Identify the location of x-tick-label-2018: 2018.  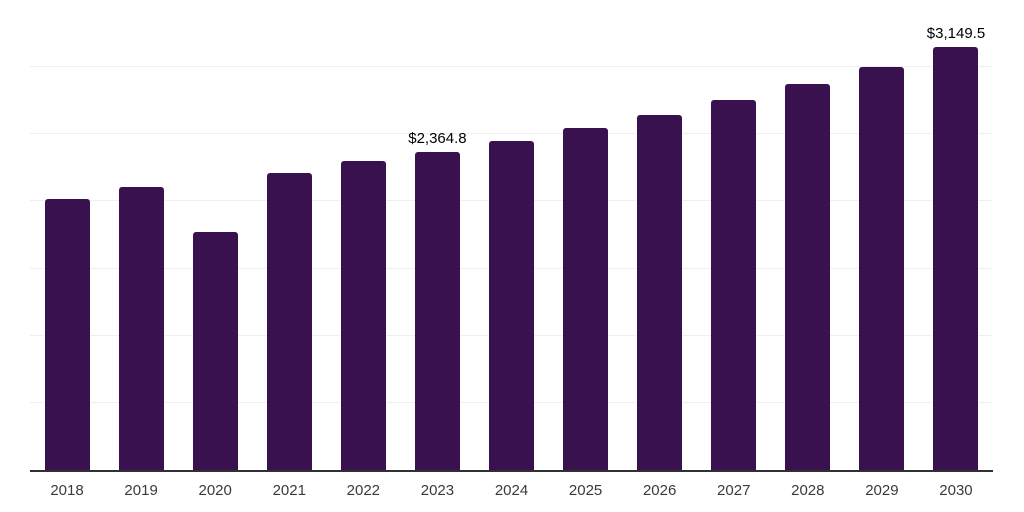
(67, 490).